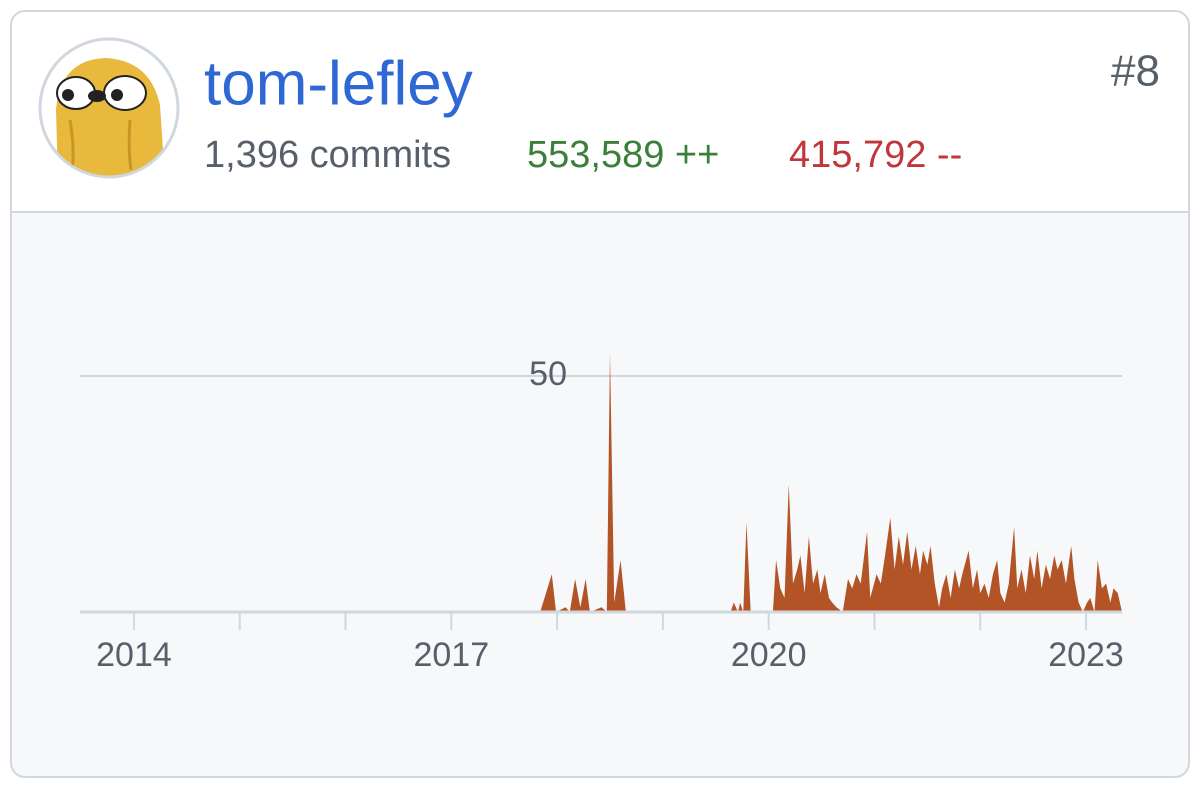 The width and height of the screenshot is (1200, 788). Describe the element at coordinates (875, 155) in the screenshot. I see `deletions: 415,792 --` at that location.